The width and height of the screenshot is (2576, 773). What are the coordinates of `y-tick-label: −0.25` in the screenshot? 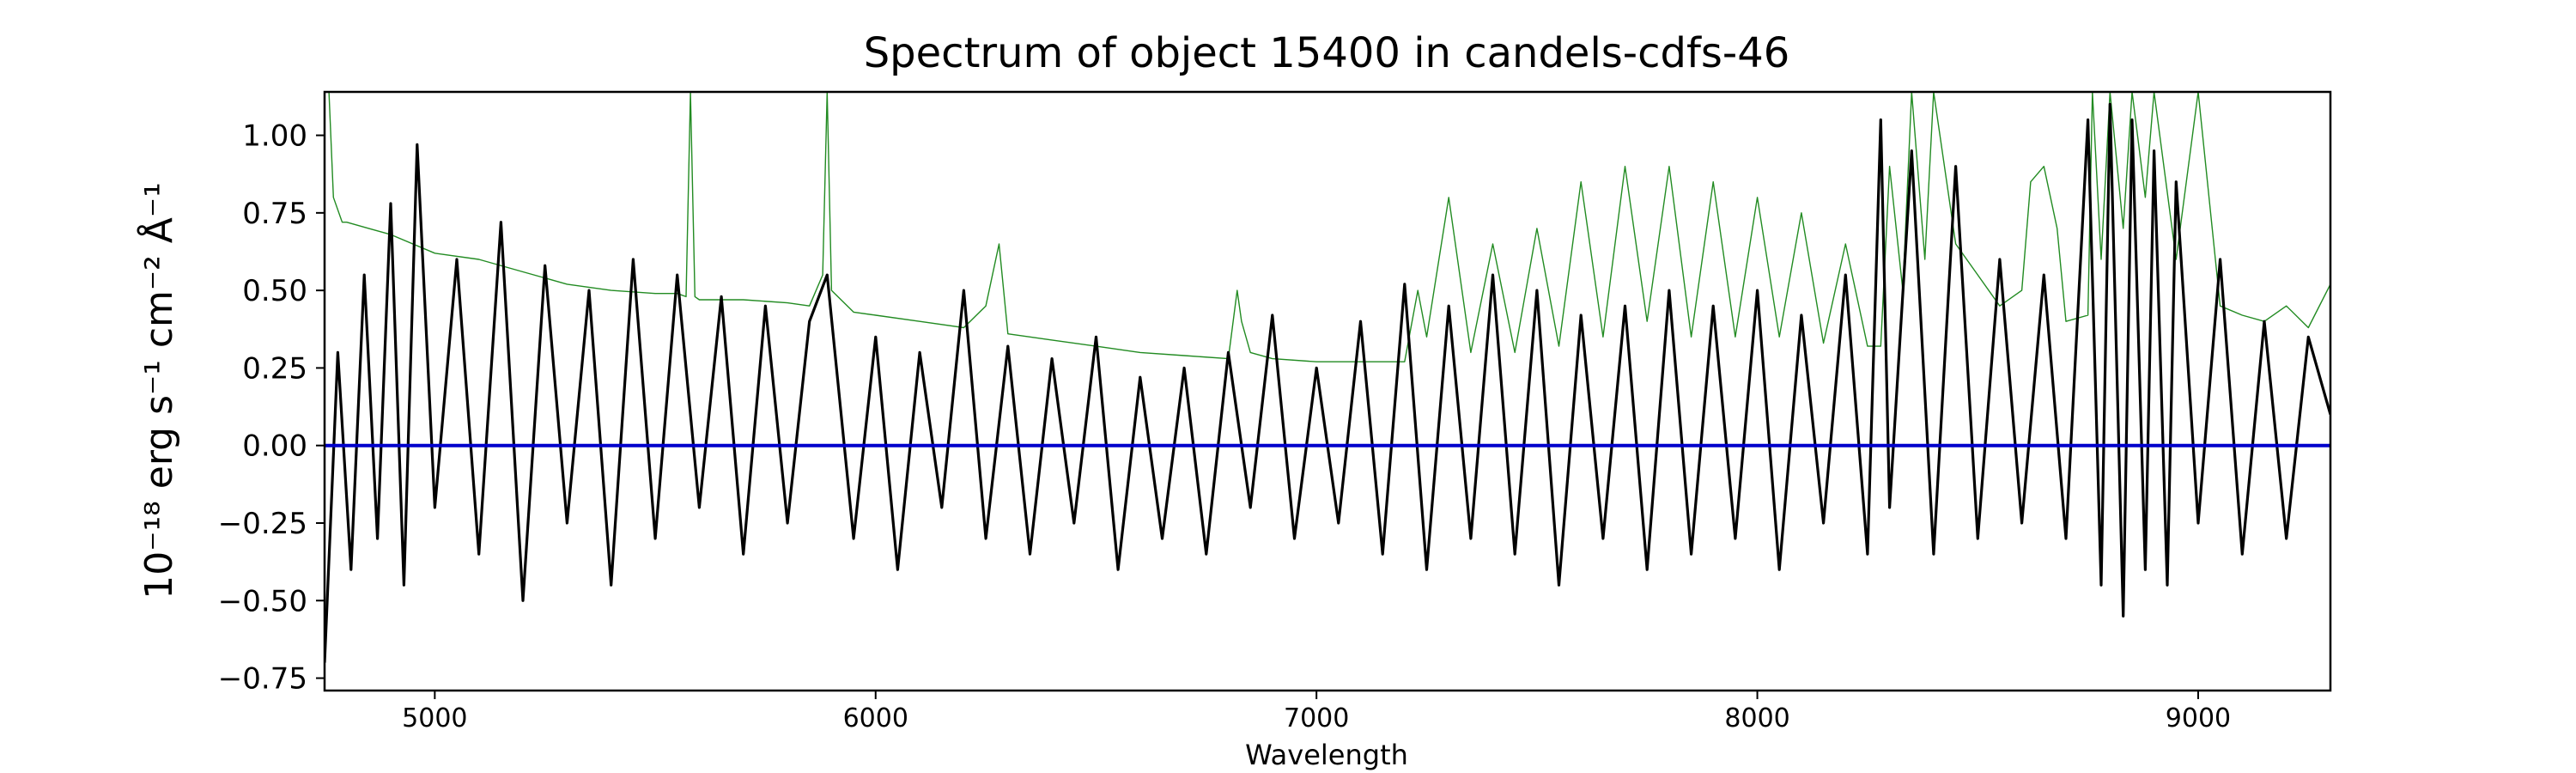 It's located at (262, 524).